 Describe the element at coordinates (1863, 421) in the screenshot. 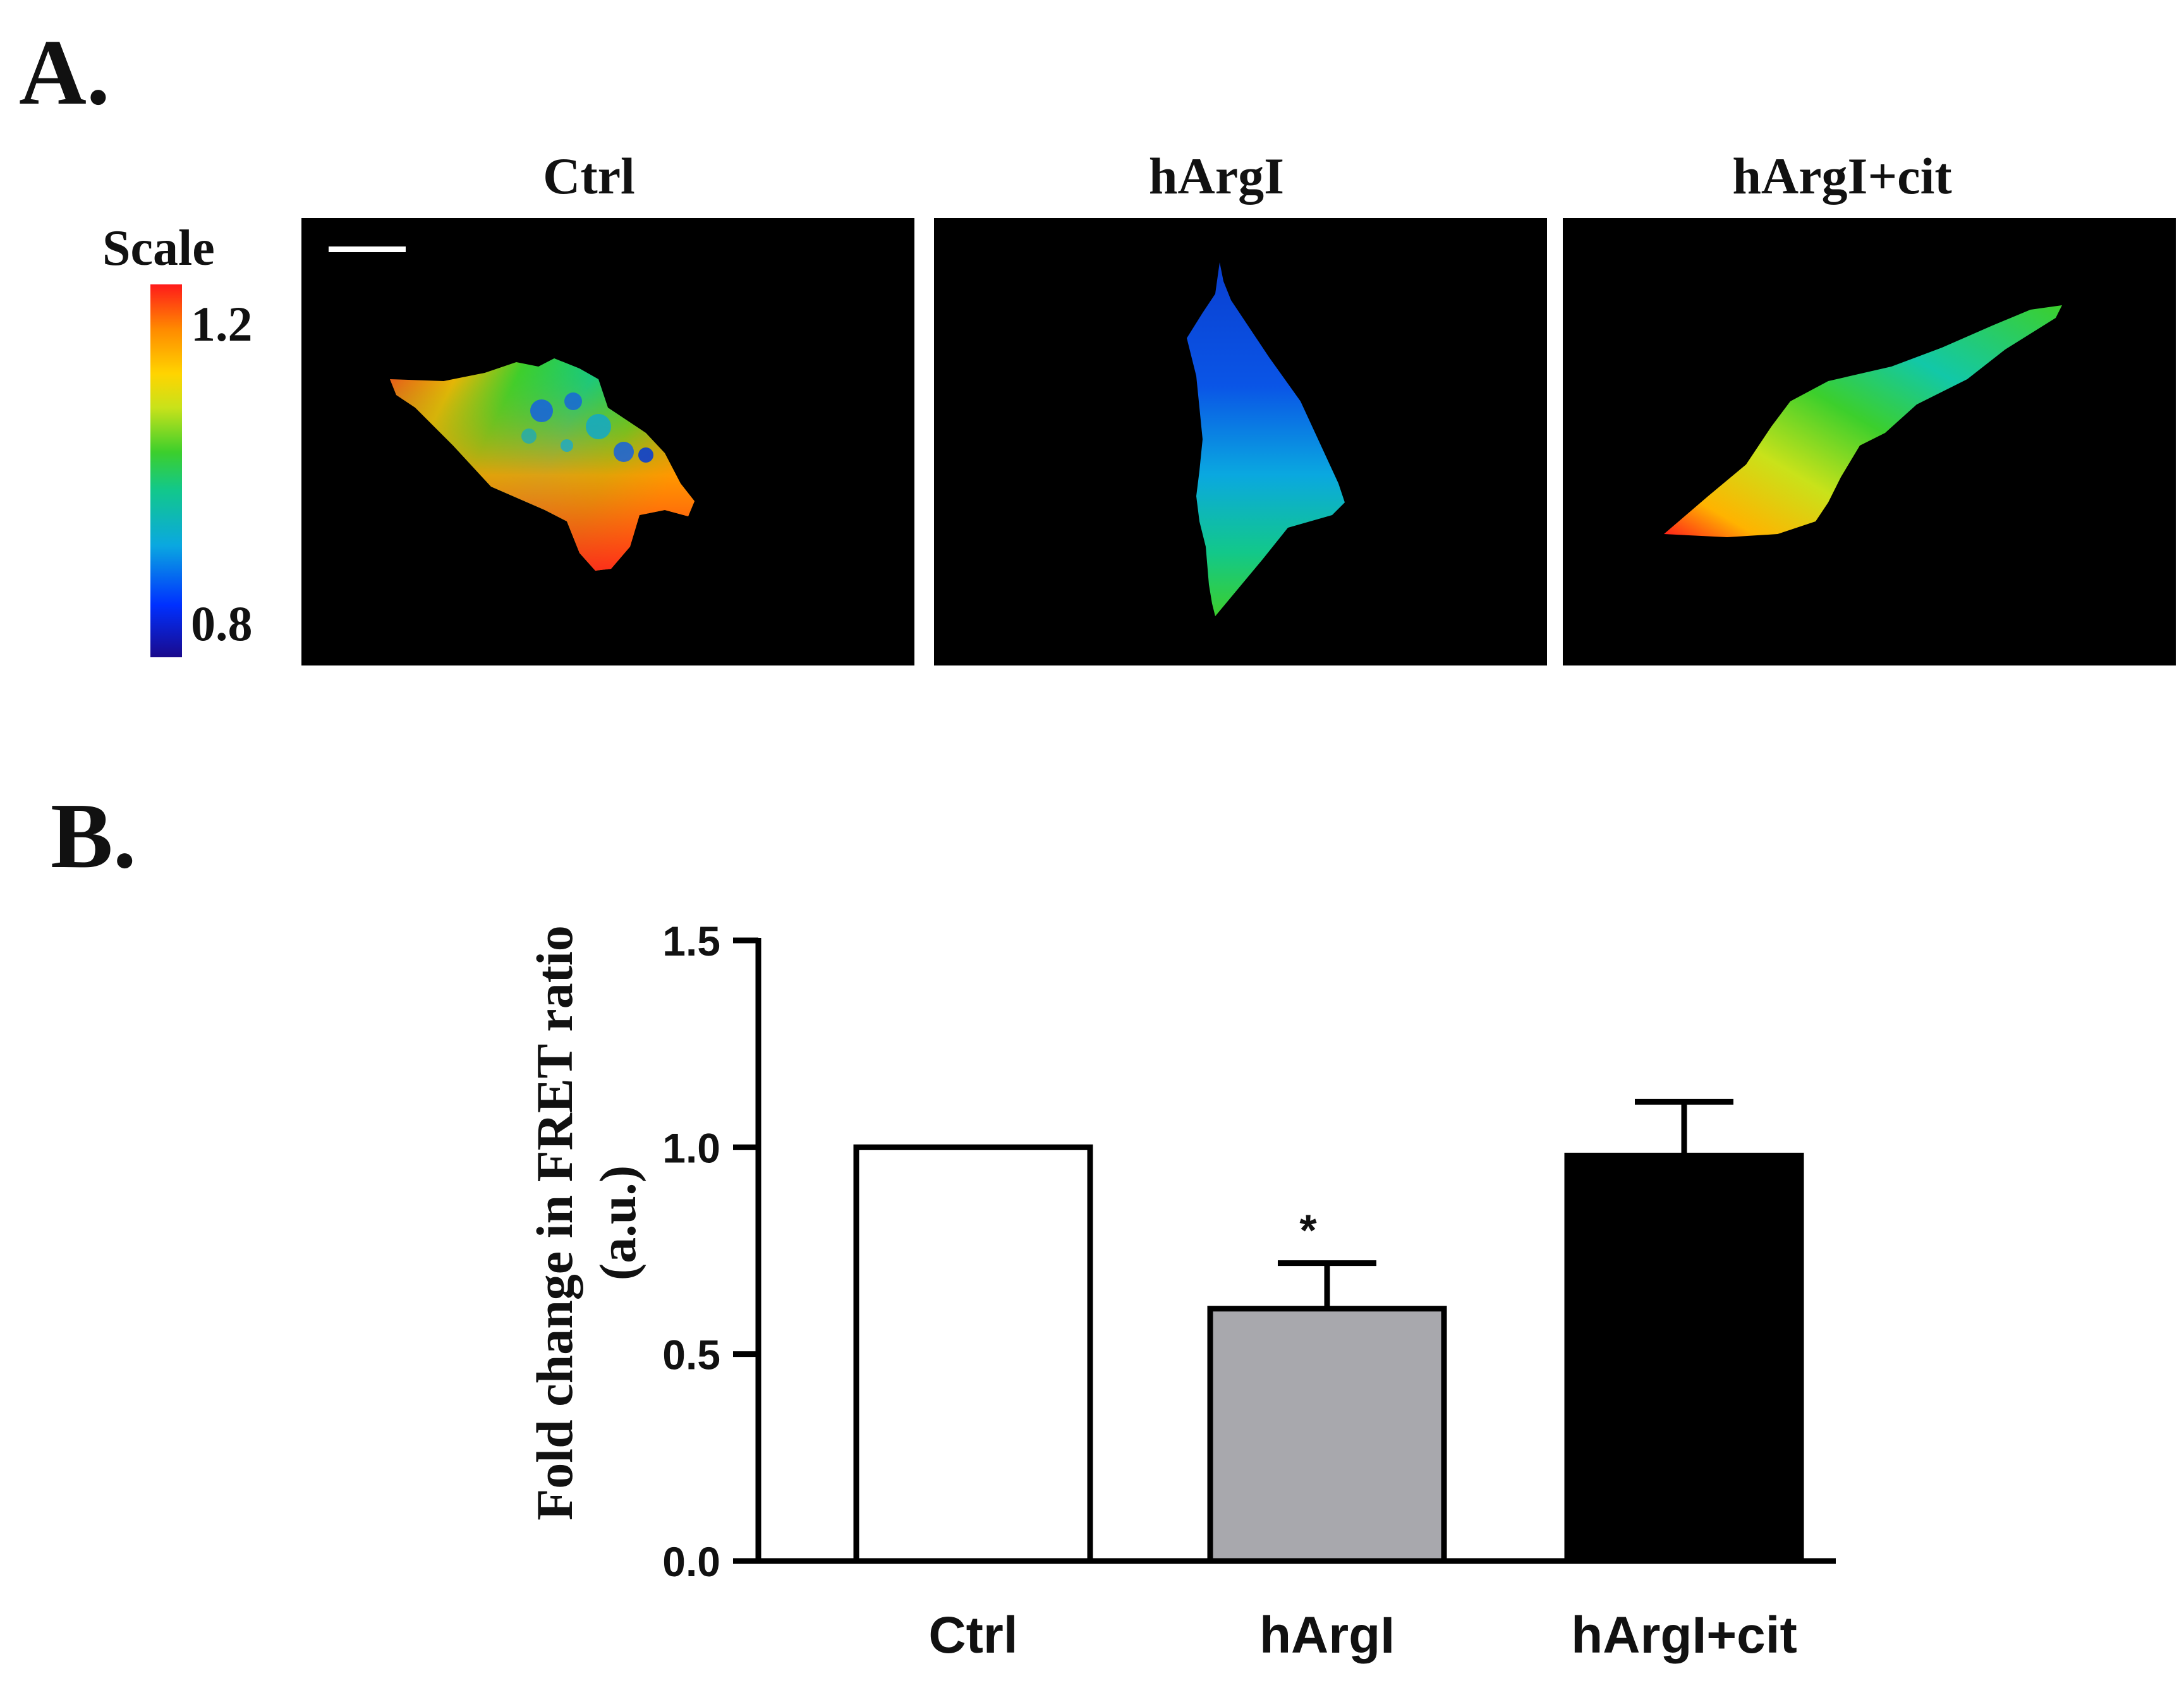

I see `cell-hargi-cit-figure` at that location.